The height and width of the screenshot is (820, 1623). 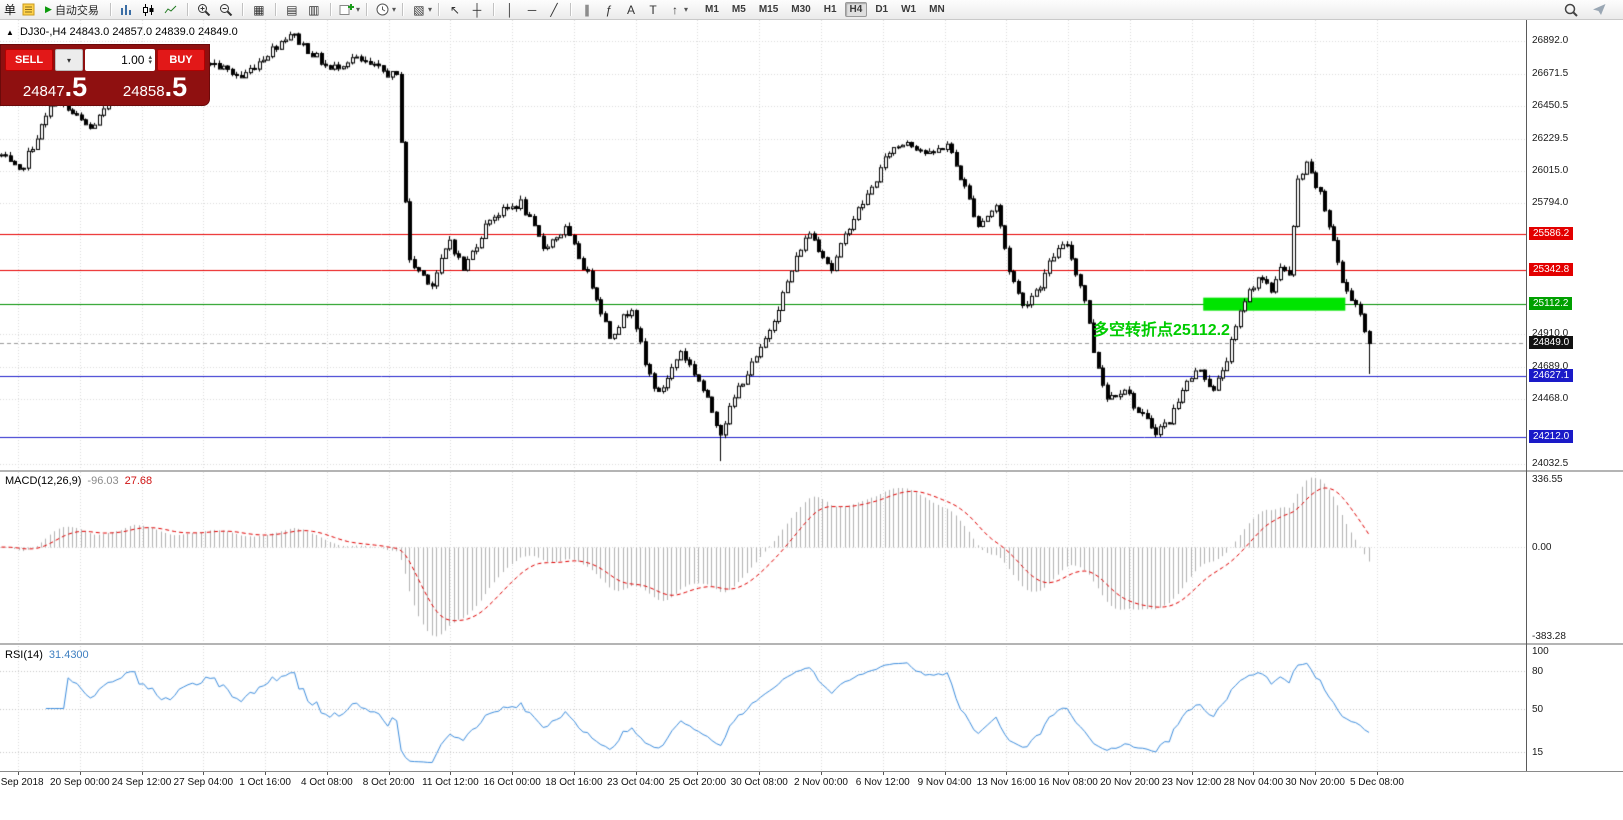 I want to click on crosshair-icon: ┼, so click(x=477, y=9).